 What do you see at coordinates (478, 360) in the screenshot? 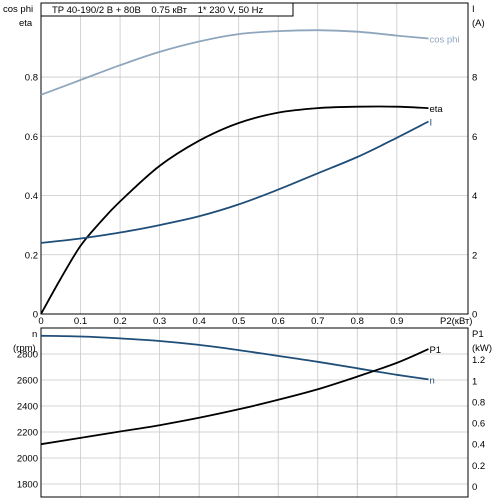
I see `right-tick-label: 1.2` at bounding box center [478, 360].